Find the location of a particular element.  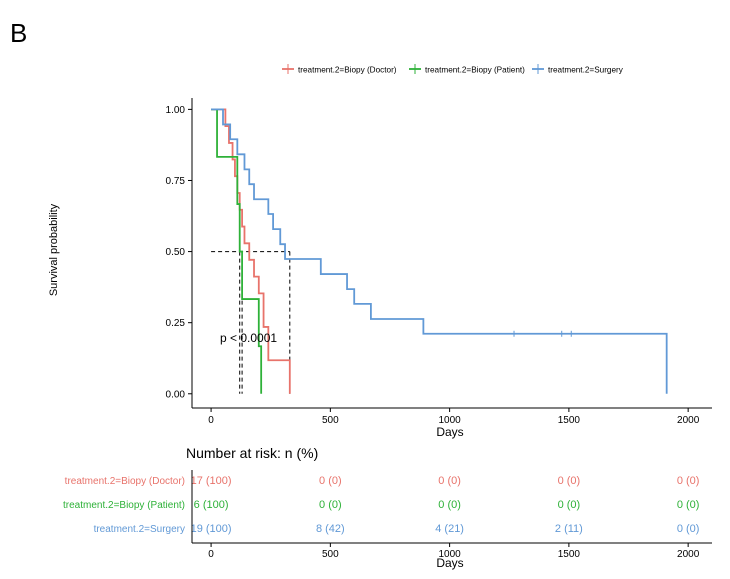

x-tick-label: 2000 is located at coordinates (688, 420).